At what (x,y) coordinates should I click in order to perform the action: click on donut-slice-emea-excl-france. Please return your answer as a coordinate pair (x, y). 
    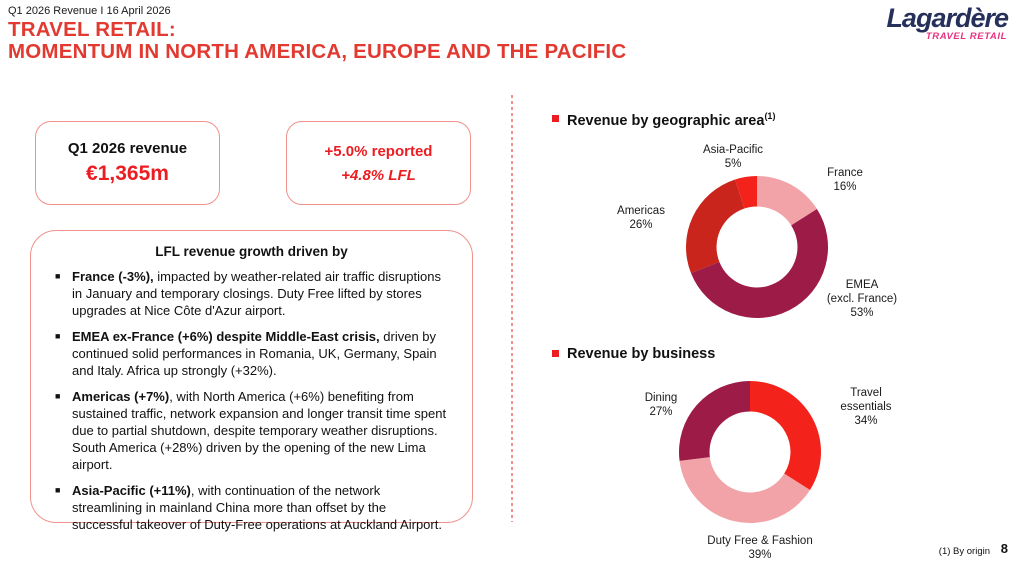
    Looking at the image, I should click on (759, 263).